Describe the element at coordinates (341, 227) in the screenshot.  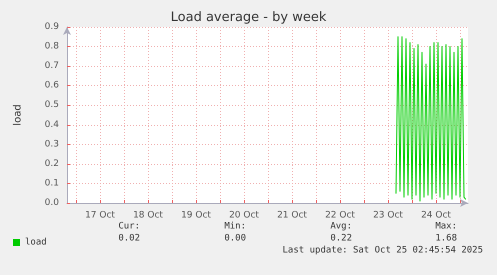
I see `text: Avg:` at that location.